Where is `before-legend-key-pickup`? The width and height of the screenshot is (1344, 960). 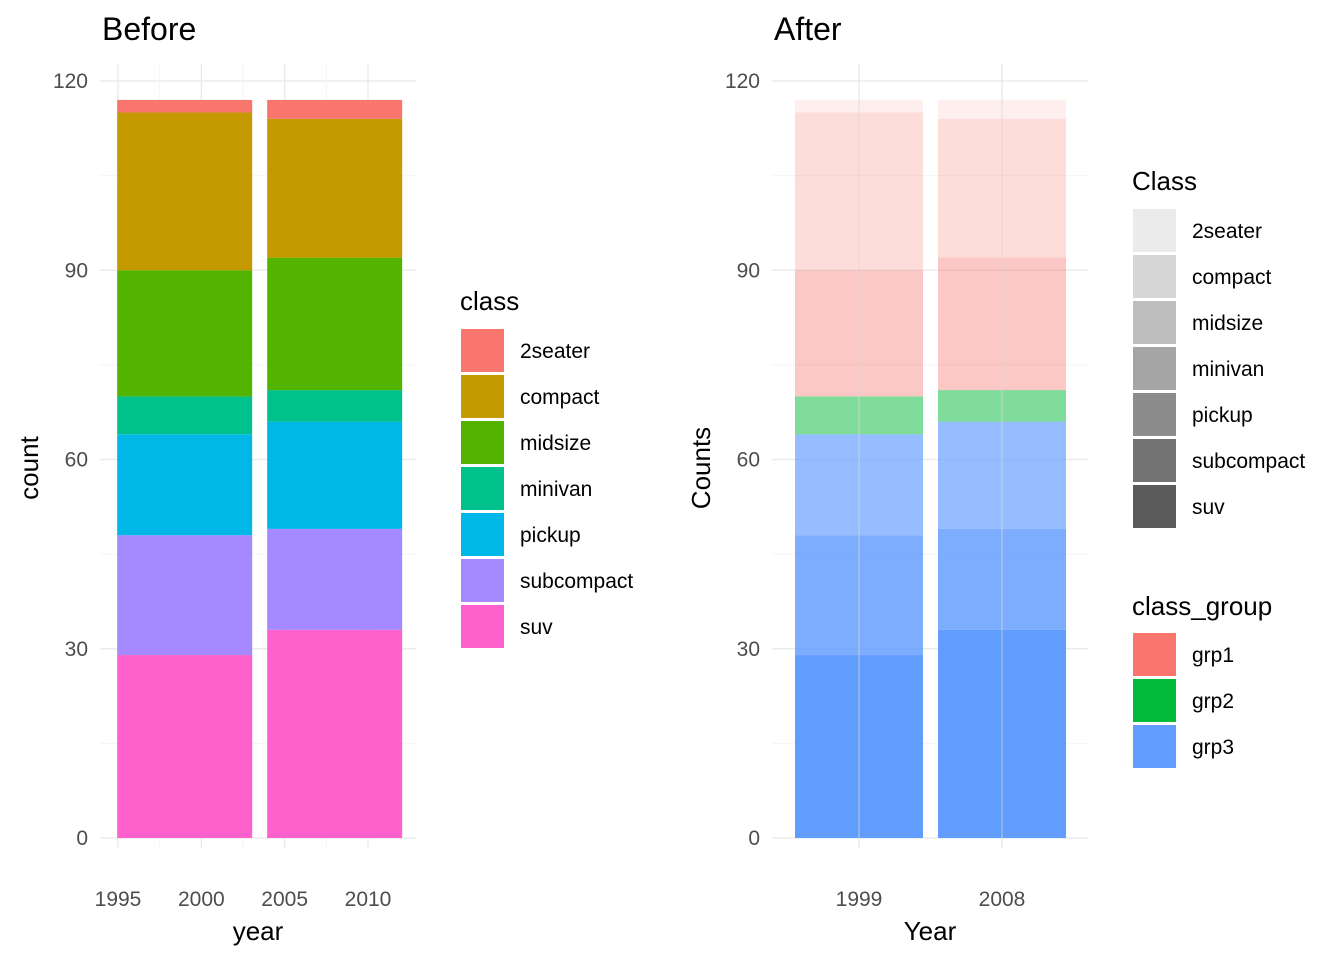
before-legend-key-pickup is located at coordinates (482, 534).